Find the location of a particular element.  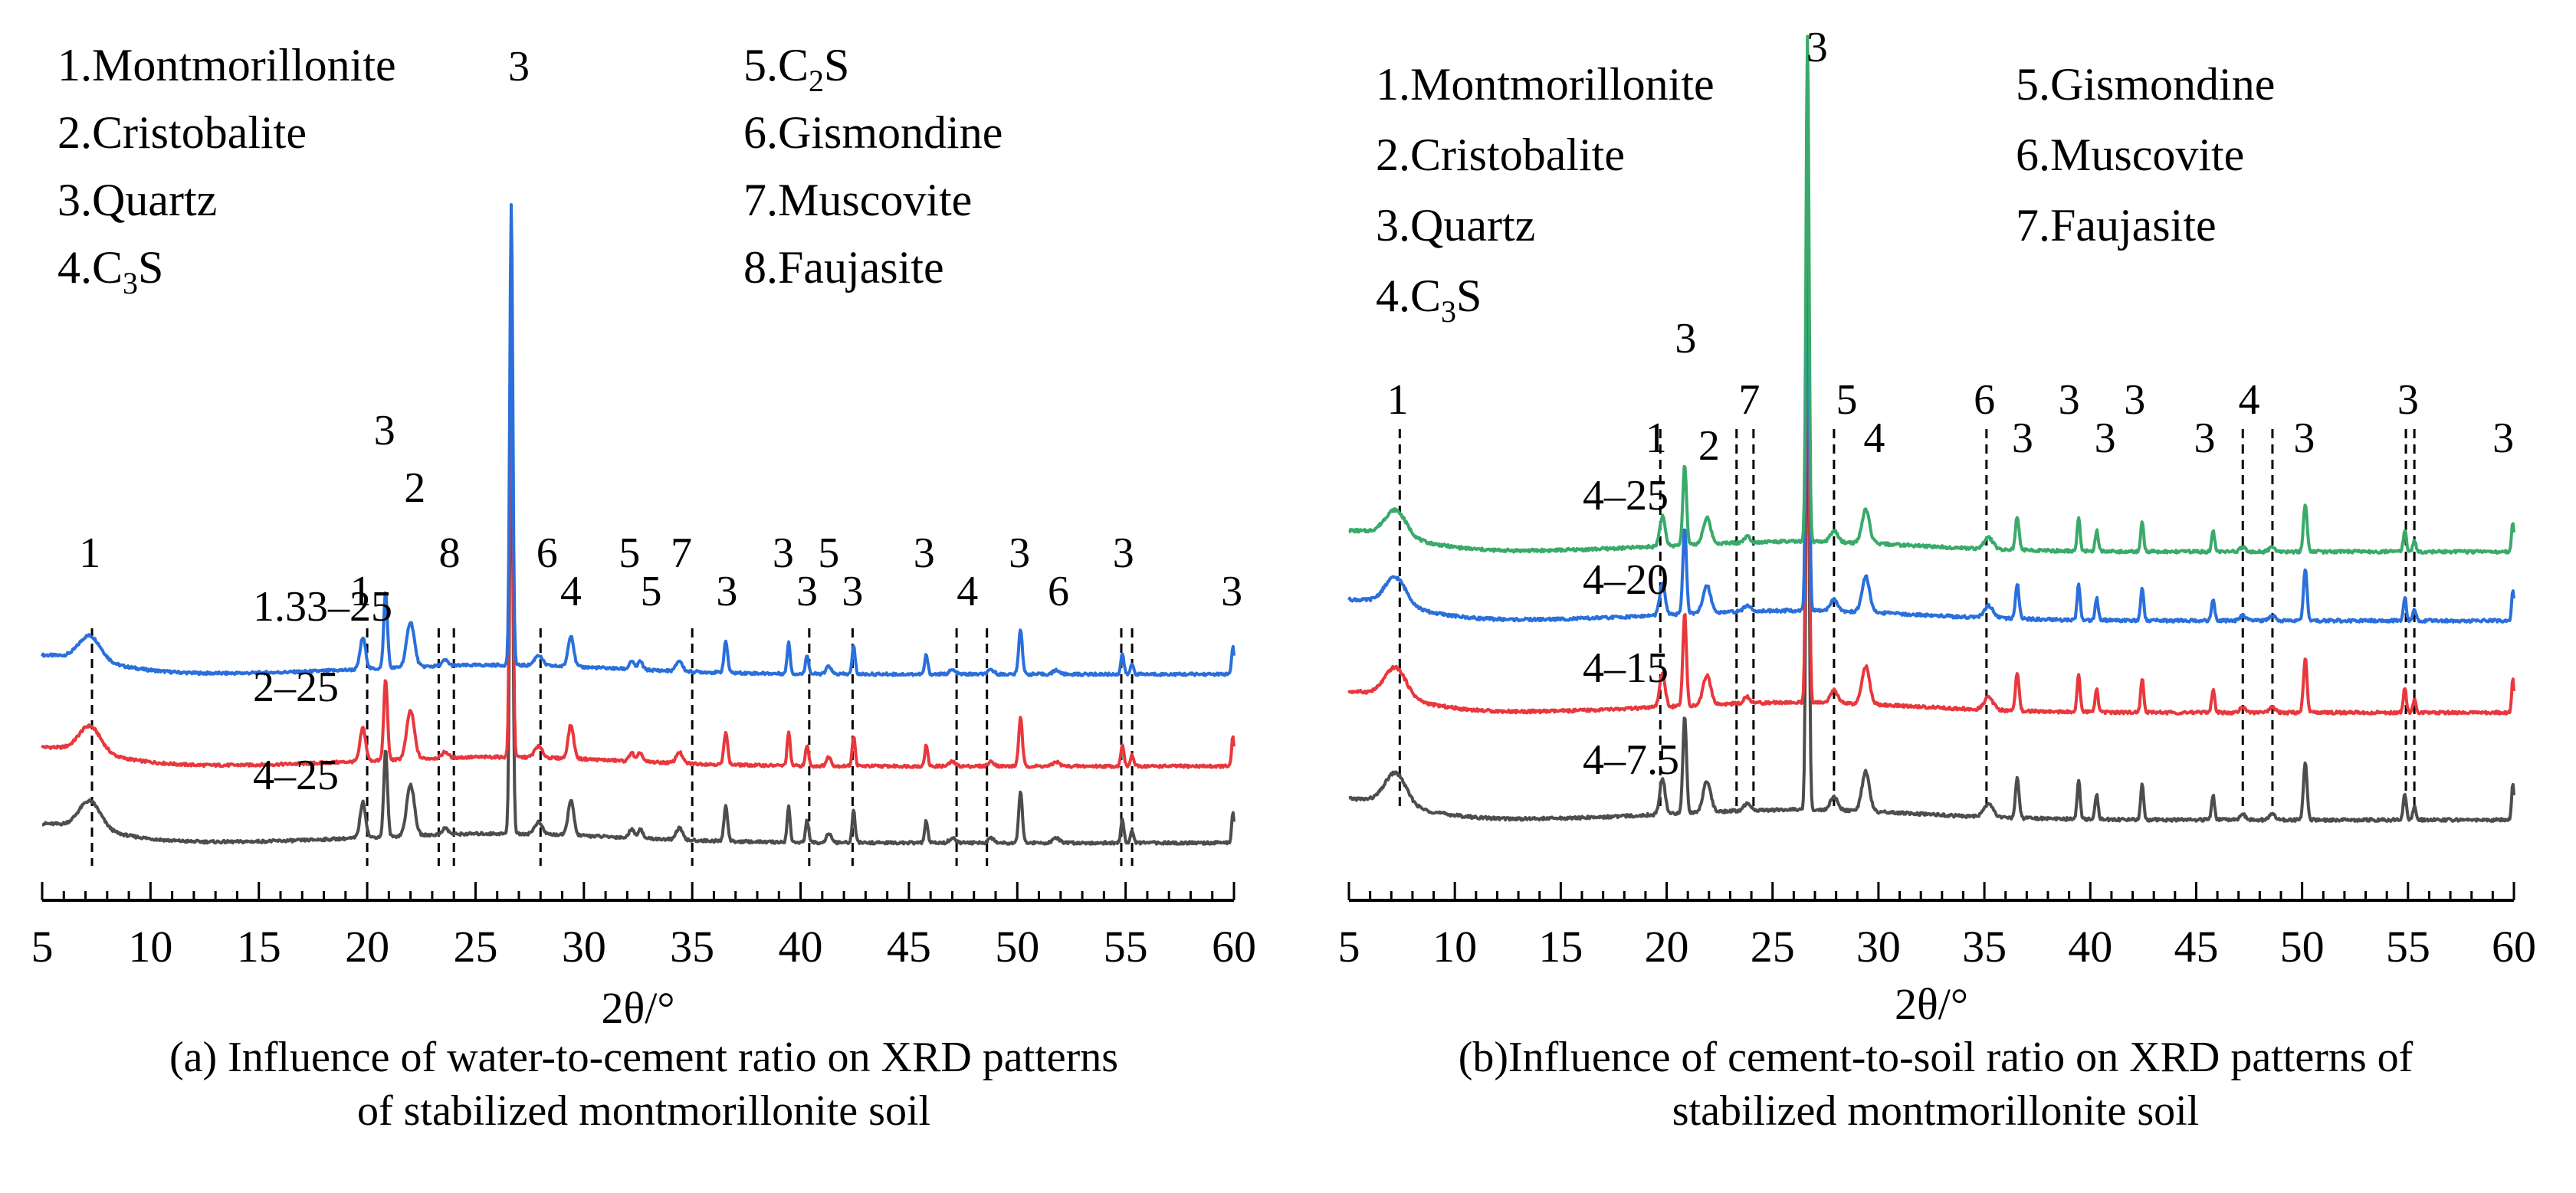

phase-legend-item: 6.Gismondine is located at coordinates (873, 132).